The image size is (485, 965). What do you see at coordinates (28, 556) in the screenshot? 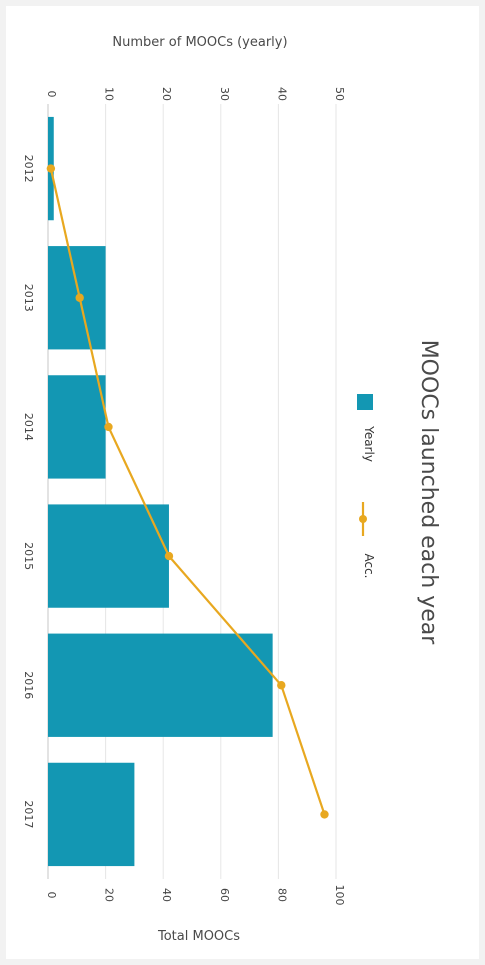
I see `category-label: 2015` at bounding box center [28, 556].